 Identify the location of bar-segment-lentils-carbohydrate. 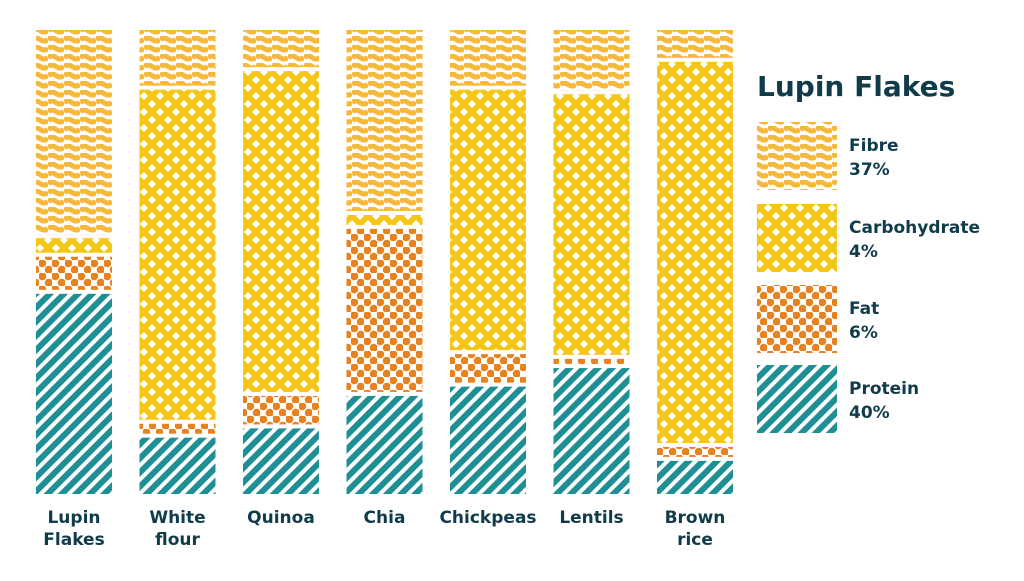
(591, 224).